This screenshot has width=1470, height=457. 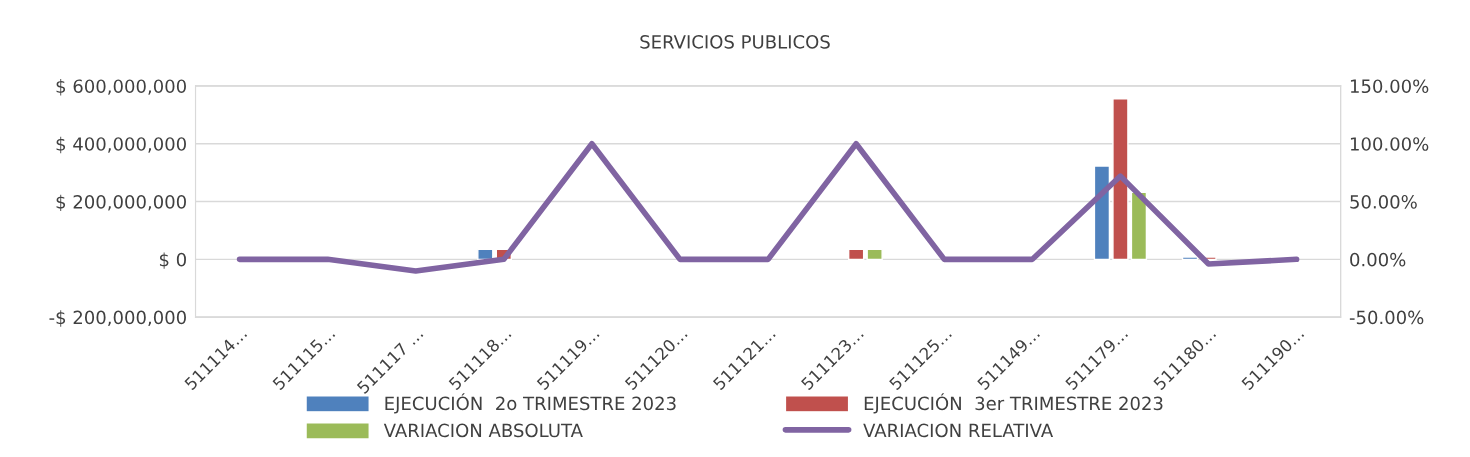 I want to click on y2-tick-label: 100.00%, so click(x=1389, y=144).